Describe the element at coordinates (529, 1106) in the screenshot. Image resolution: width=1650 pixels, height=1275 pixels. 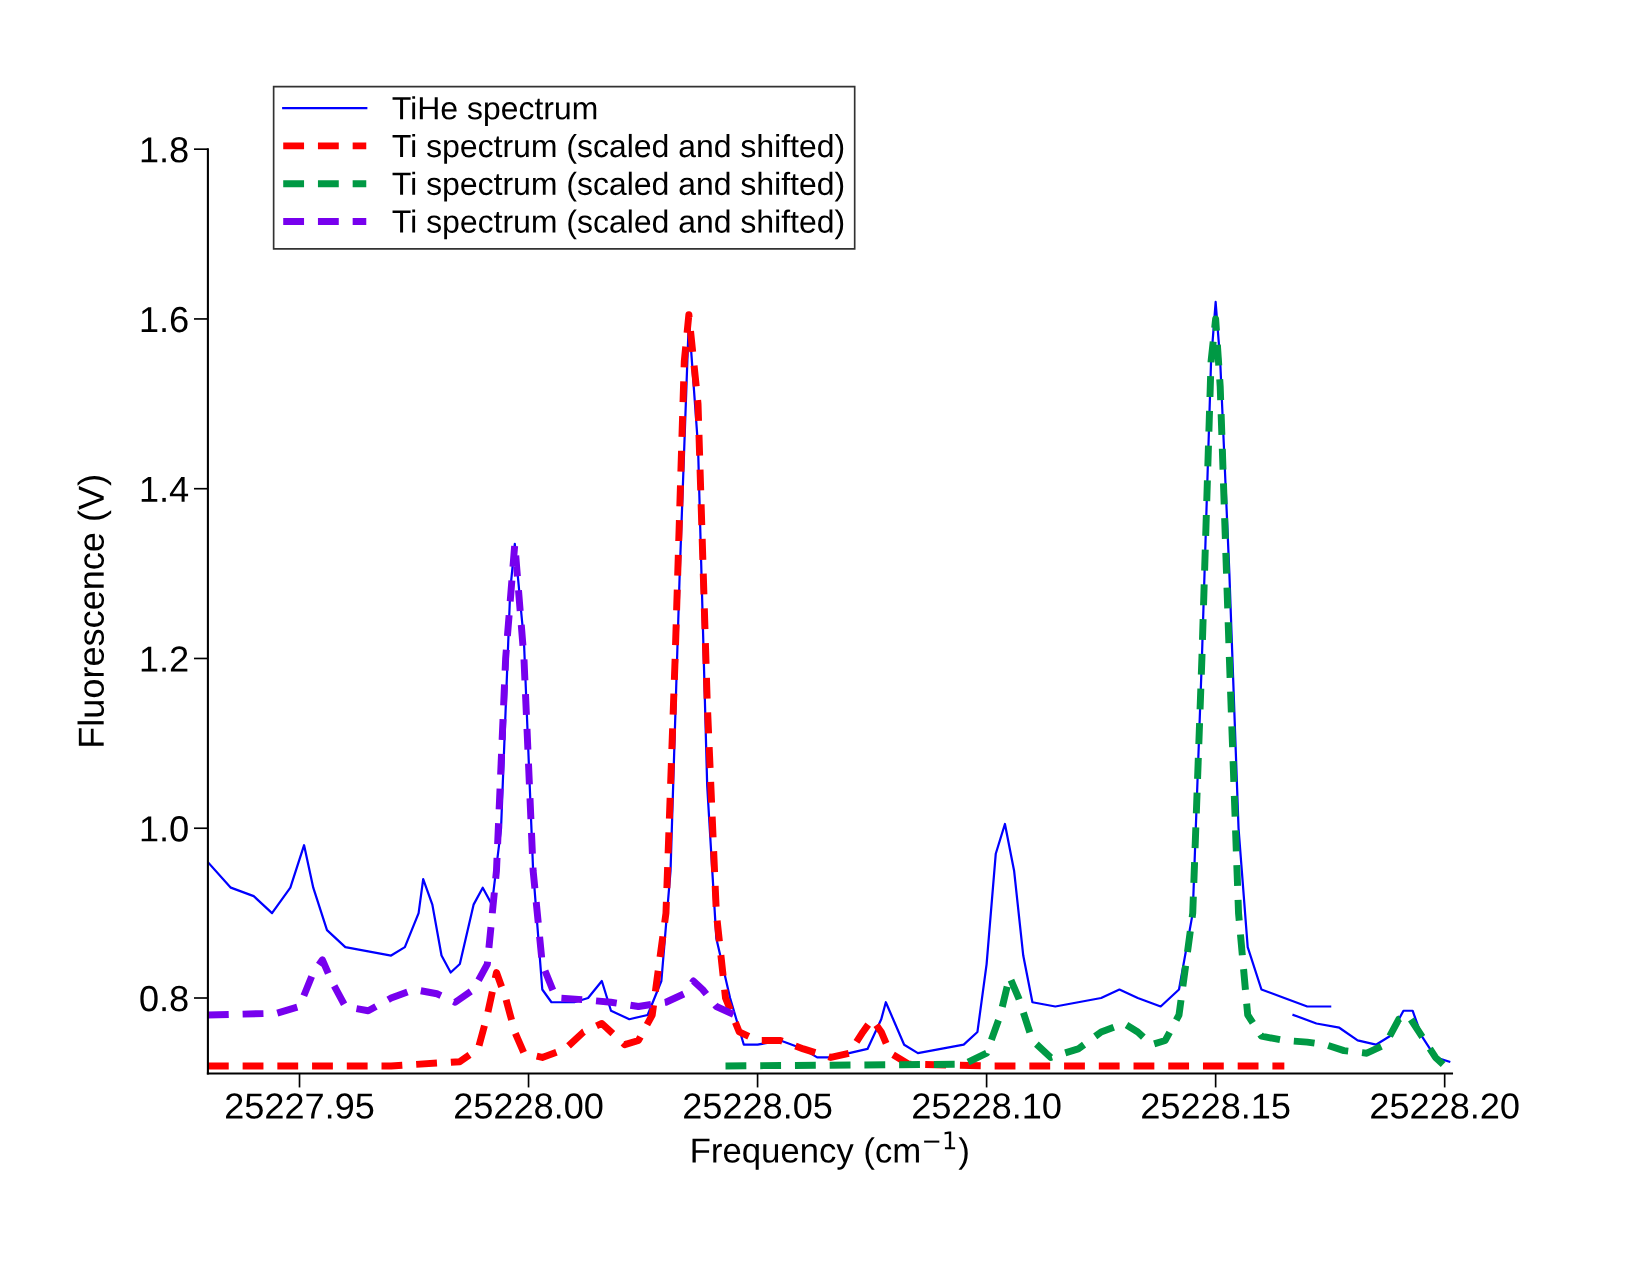
I see `x-tick-label: 25228.00` at that location.